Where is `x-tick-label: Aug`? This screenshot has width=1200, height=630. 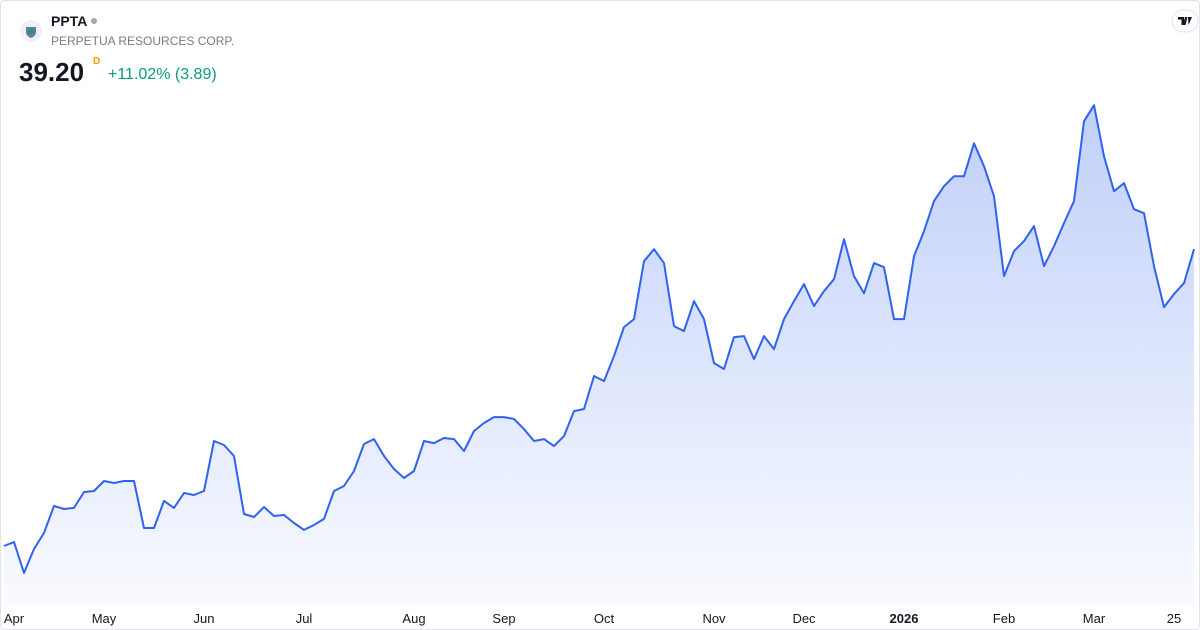 x-tick-label: Aug is located at coordinates (413, 618).